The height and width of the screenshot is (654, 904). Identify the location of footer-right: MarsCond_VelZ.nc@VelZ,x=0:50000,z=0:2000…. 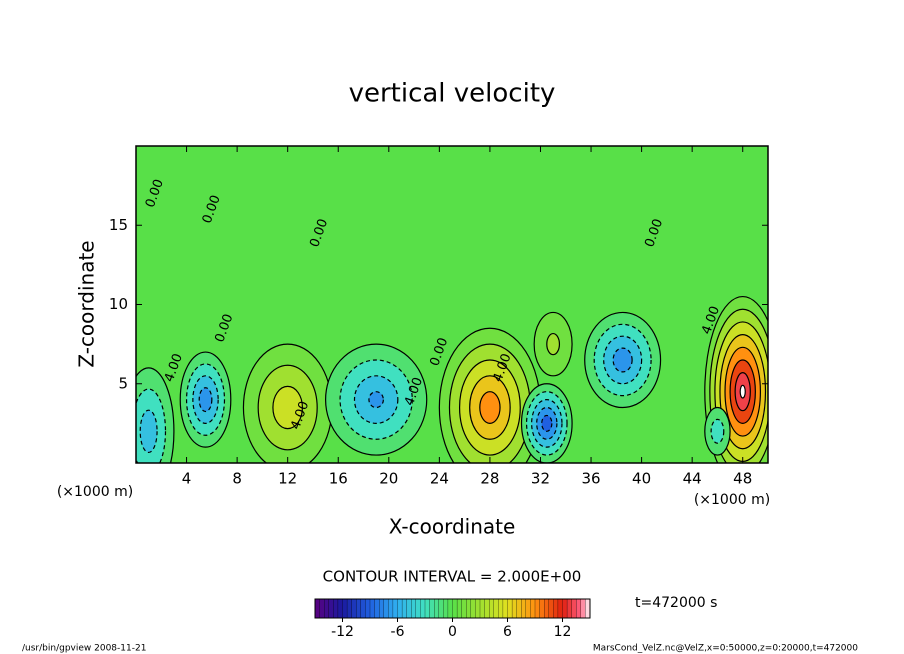
(725, 649).